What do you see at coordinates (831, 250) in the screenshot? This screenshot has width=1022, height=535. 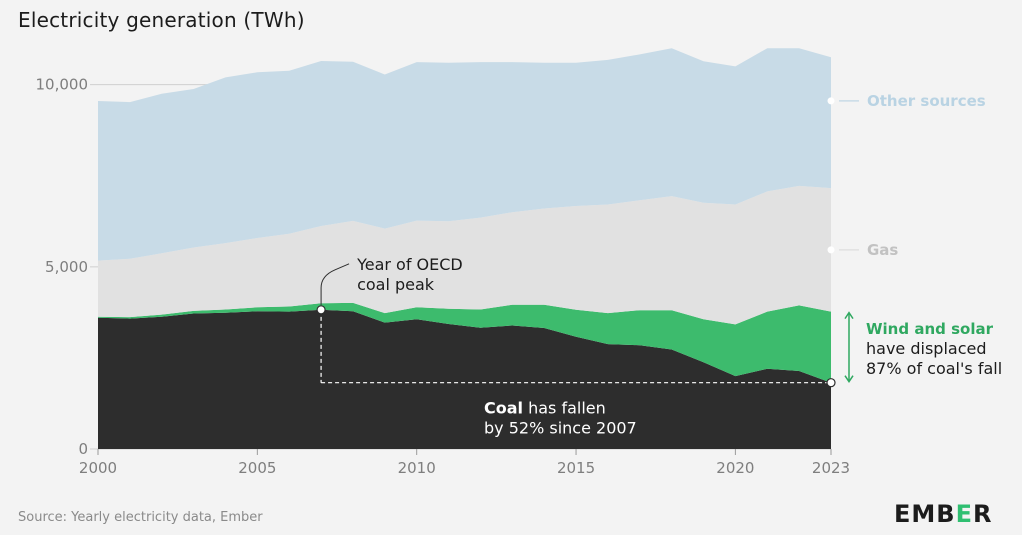 I see `gas-marker` at bounding box center [831, 250].